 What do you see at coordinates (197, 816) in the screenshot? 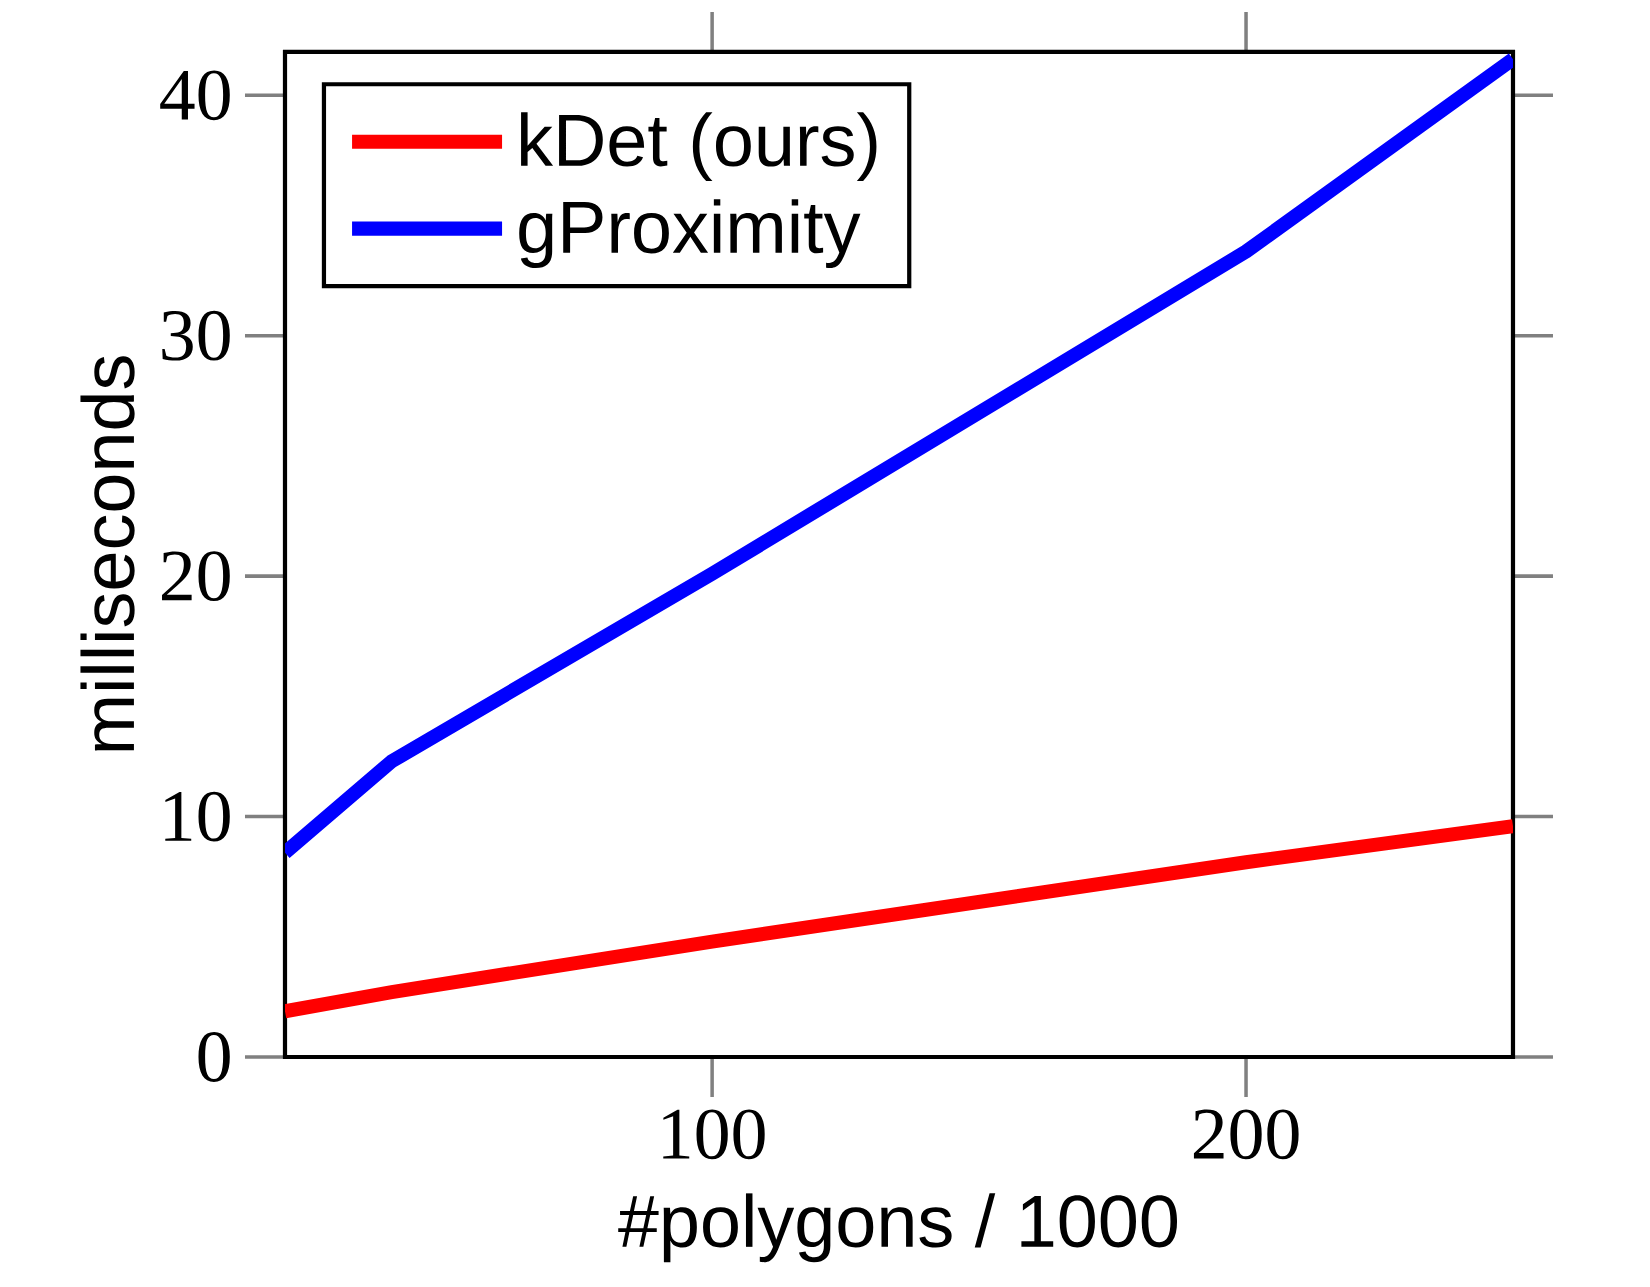
I see `y-tick-label: 10` at bounding box center [197, 816].